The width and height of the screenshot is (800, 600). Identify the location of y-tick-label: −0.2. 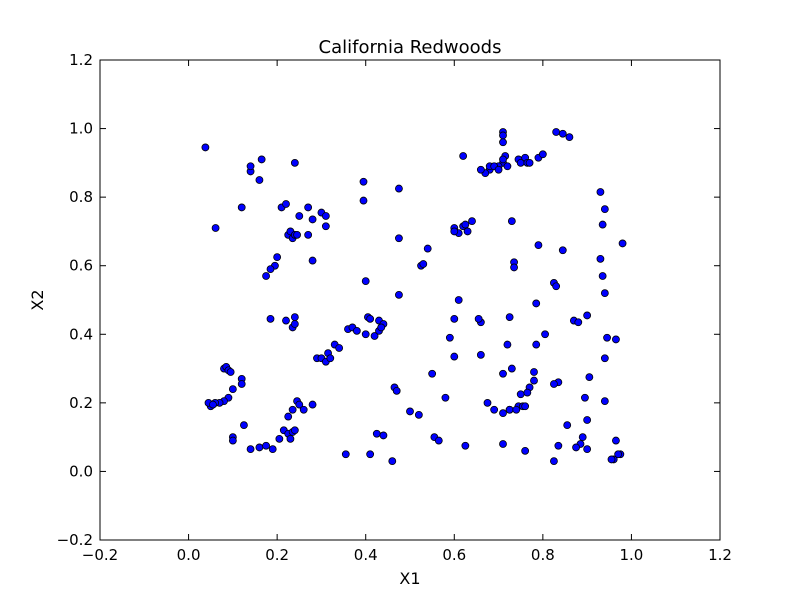
(75, 540).